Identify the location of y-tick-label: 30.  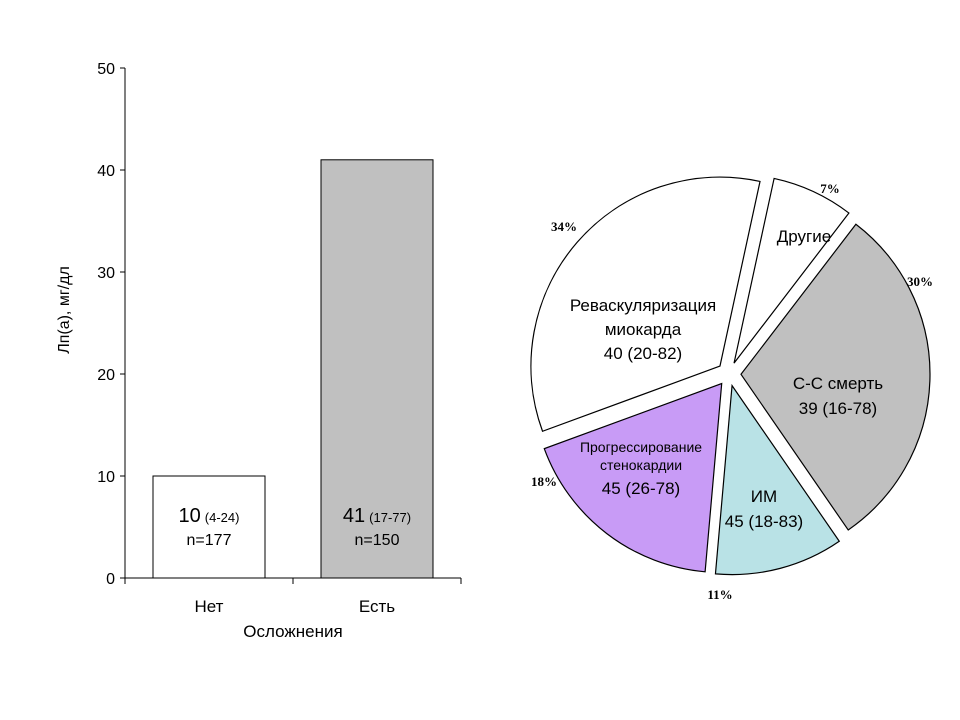
(106, 273).